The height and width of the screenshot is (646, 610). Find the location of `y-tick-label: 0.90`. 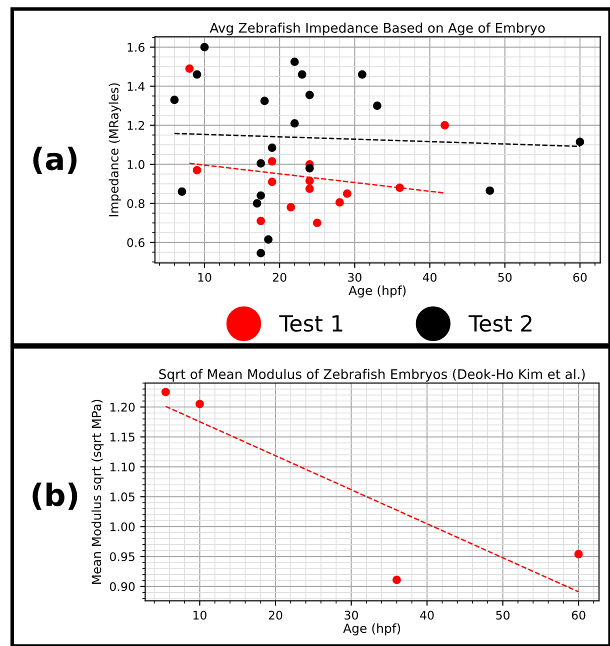

y-tick-label: 0.90 is located at coordinates (122, 587).